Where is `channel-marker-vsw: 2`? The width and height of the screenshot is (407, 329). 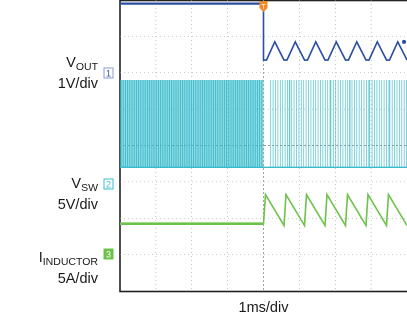 channel-marker-vsw: 2 is located at coordinates (108, 184).